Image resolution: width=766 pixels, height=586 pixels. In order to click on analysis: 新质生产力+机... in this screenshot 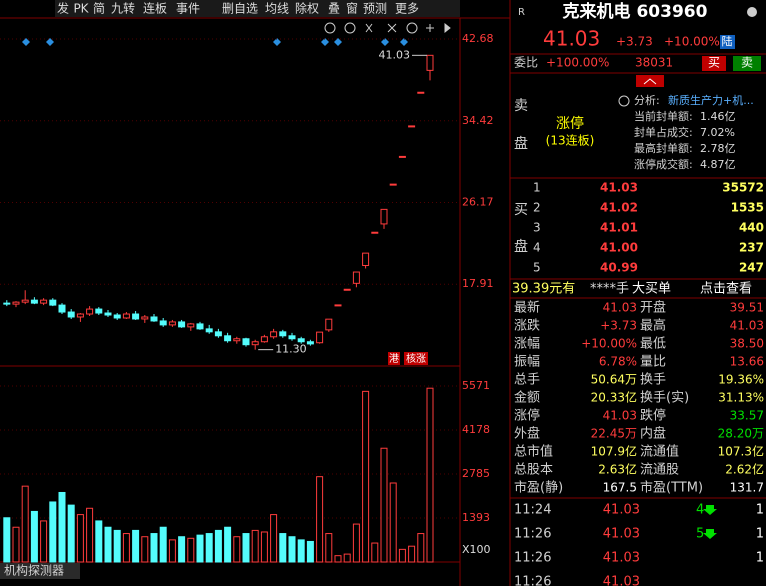, I will do `click(711, 100)`.